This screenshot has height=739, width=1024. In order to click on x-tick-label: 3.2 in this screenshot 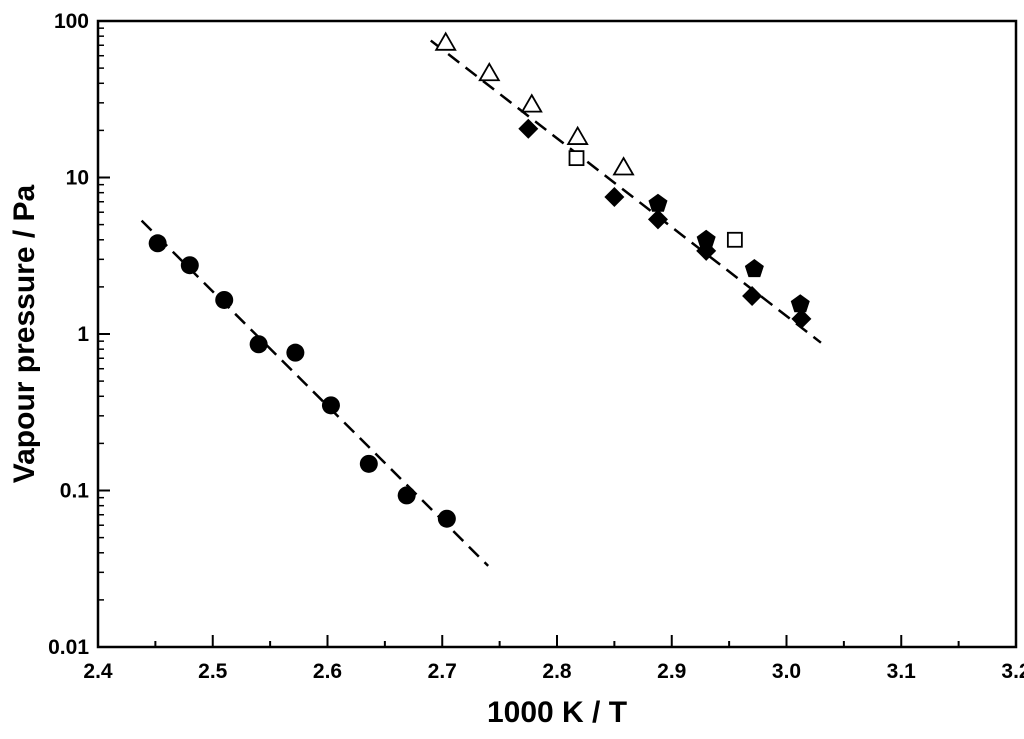, I will do `click(1012, 671)`.